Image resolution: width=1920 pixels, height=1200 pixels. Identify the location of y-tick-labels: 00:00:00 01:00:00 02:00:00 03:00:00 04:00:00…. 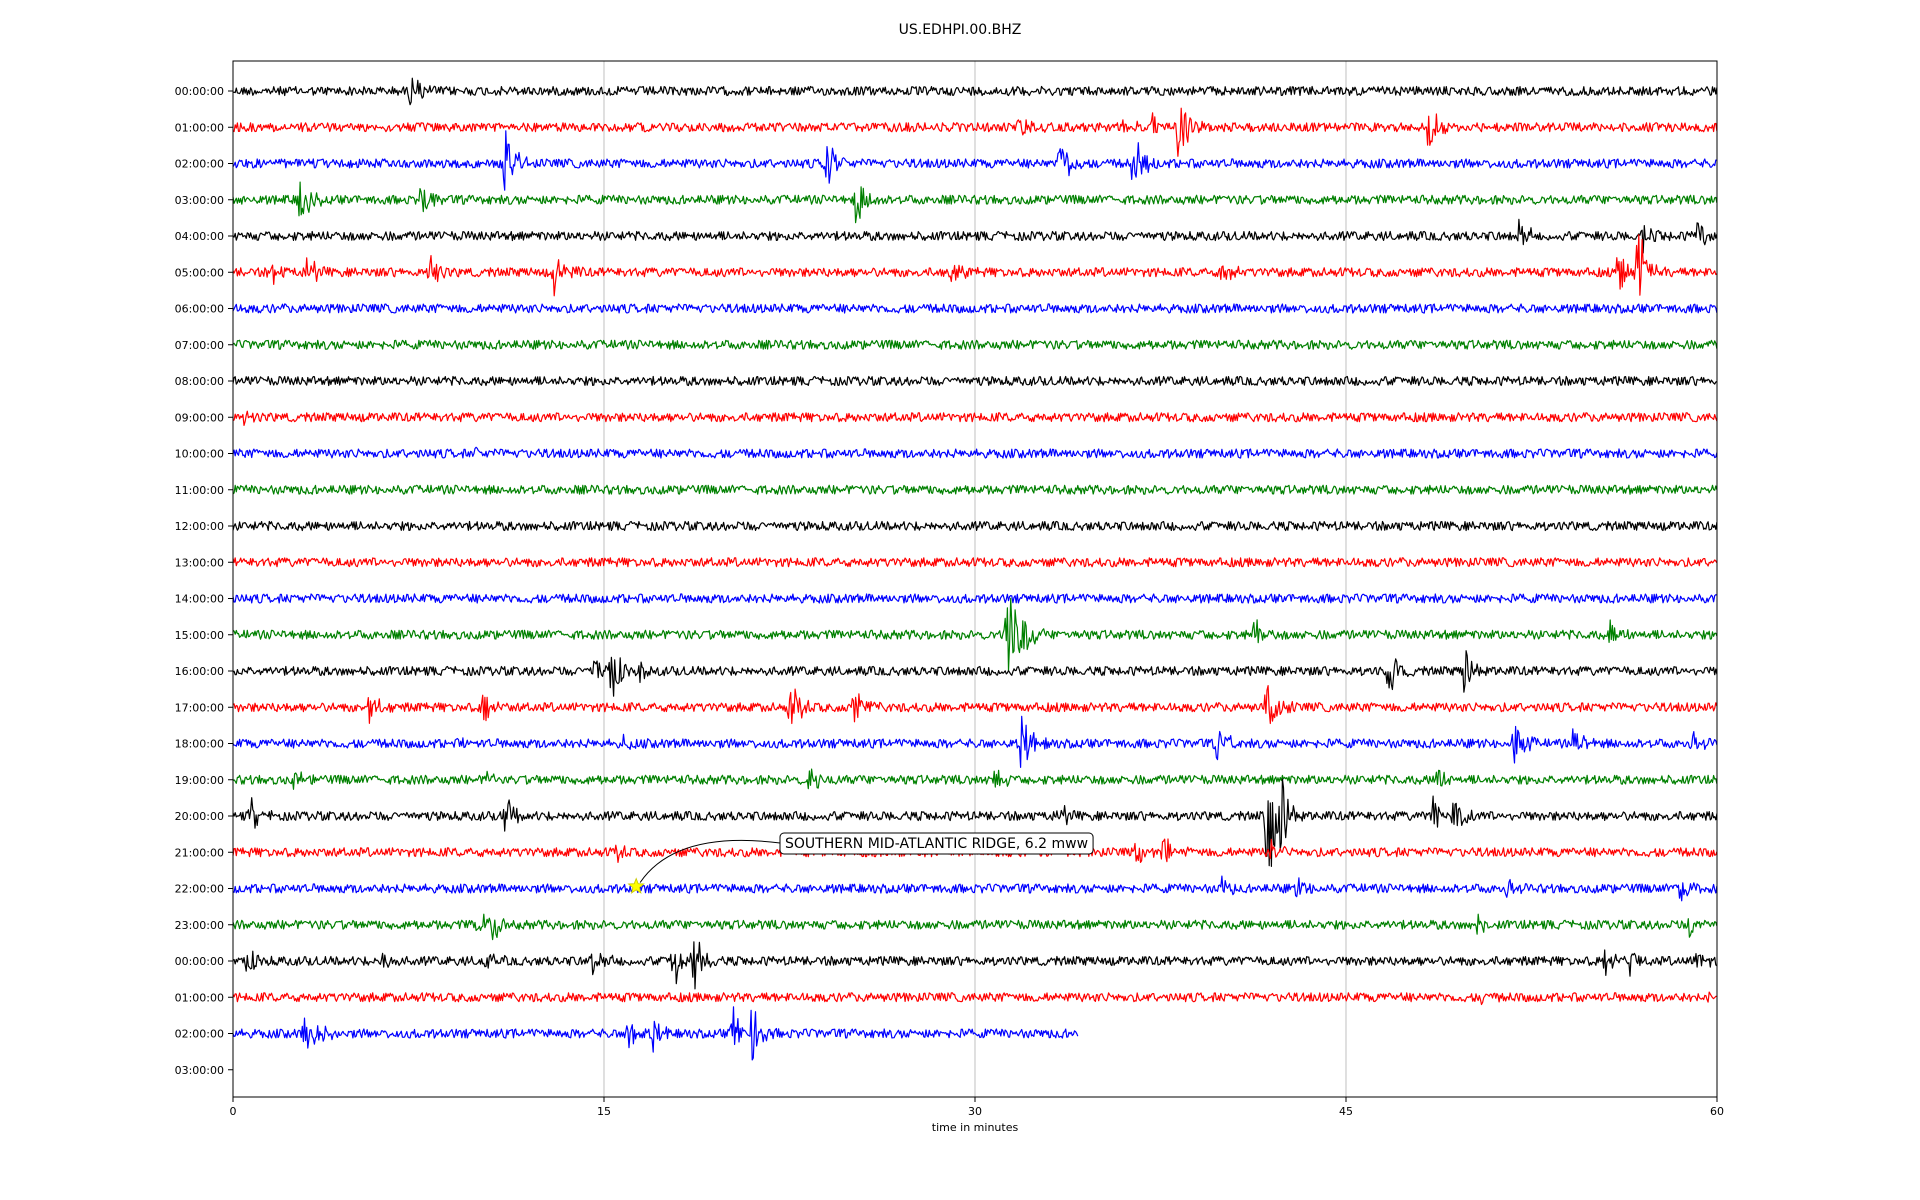
(204, 581).